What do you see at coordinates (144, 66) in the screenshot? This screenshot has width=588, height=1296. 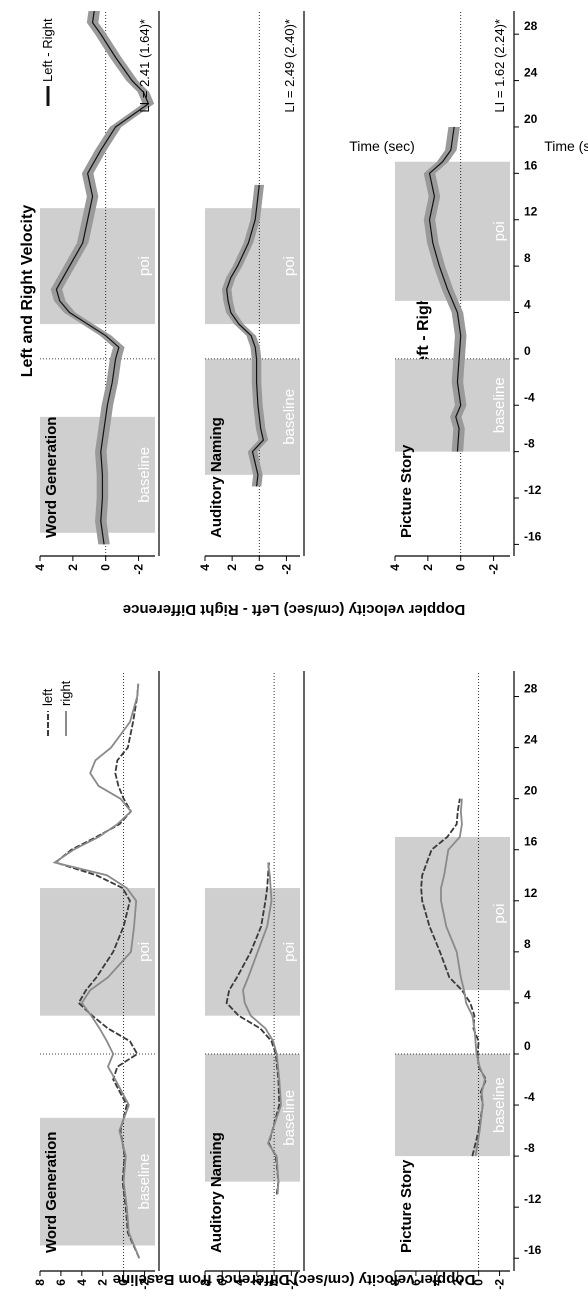 I see `li-annotation: LI = 2.41 (1.64)*` at bounding box center [144, 66].